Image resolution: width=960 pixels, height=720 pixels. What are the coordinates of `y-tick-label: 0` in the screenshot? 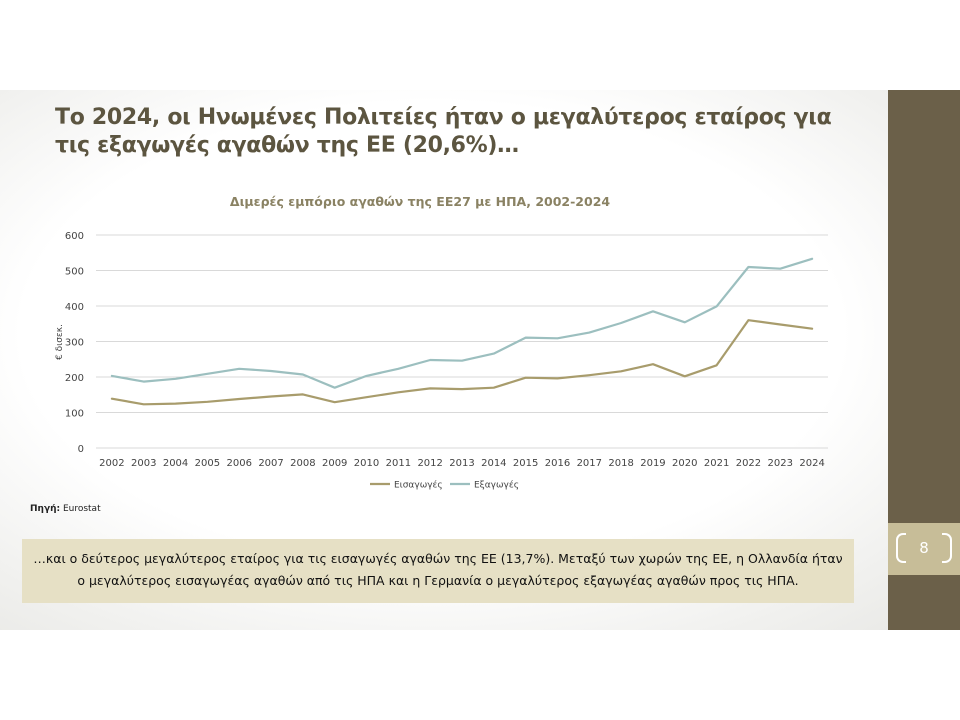 It's located at (81, 449).